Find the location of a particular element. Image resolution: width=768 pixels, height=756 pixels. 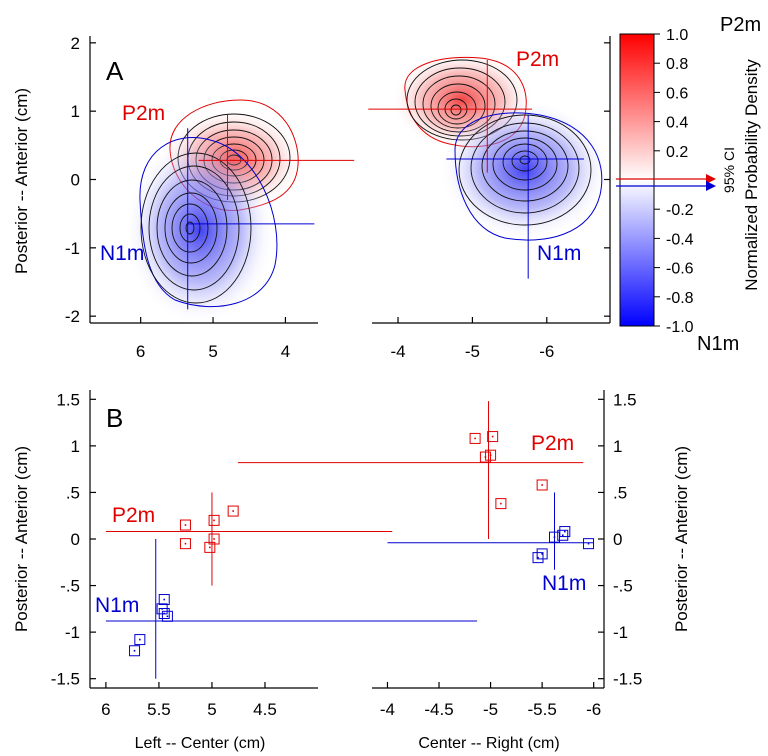

y-tick-label-right: -1.5 is located at coordinates (627, 679).